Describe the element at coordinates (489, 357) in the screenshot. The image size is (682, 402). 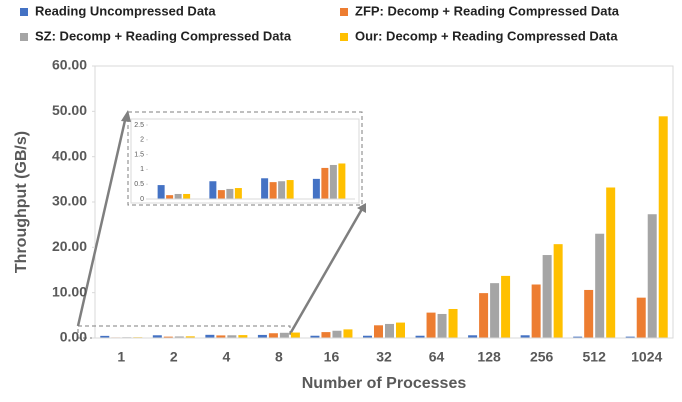
I see `x-tick-label: 128` at that location.